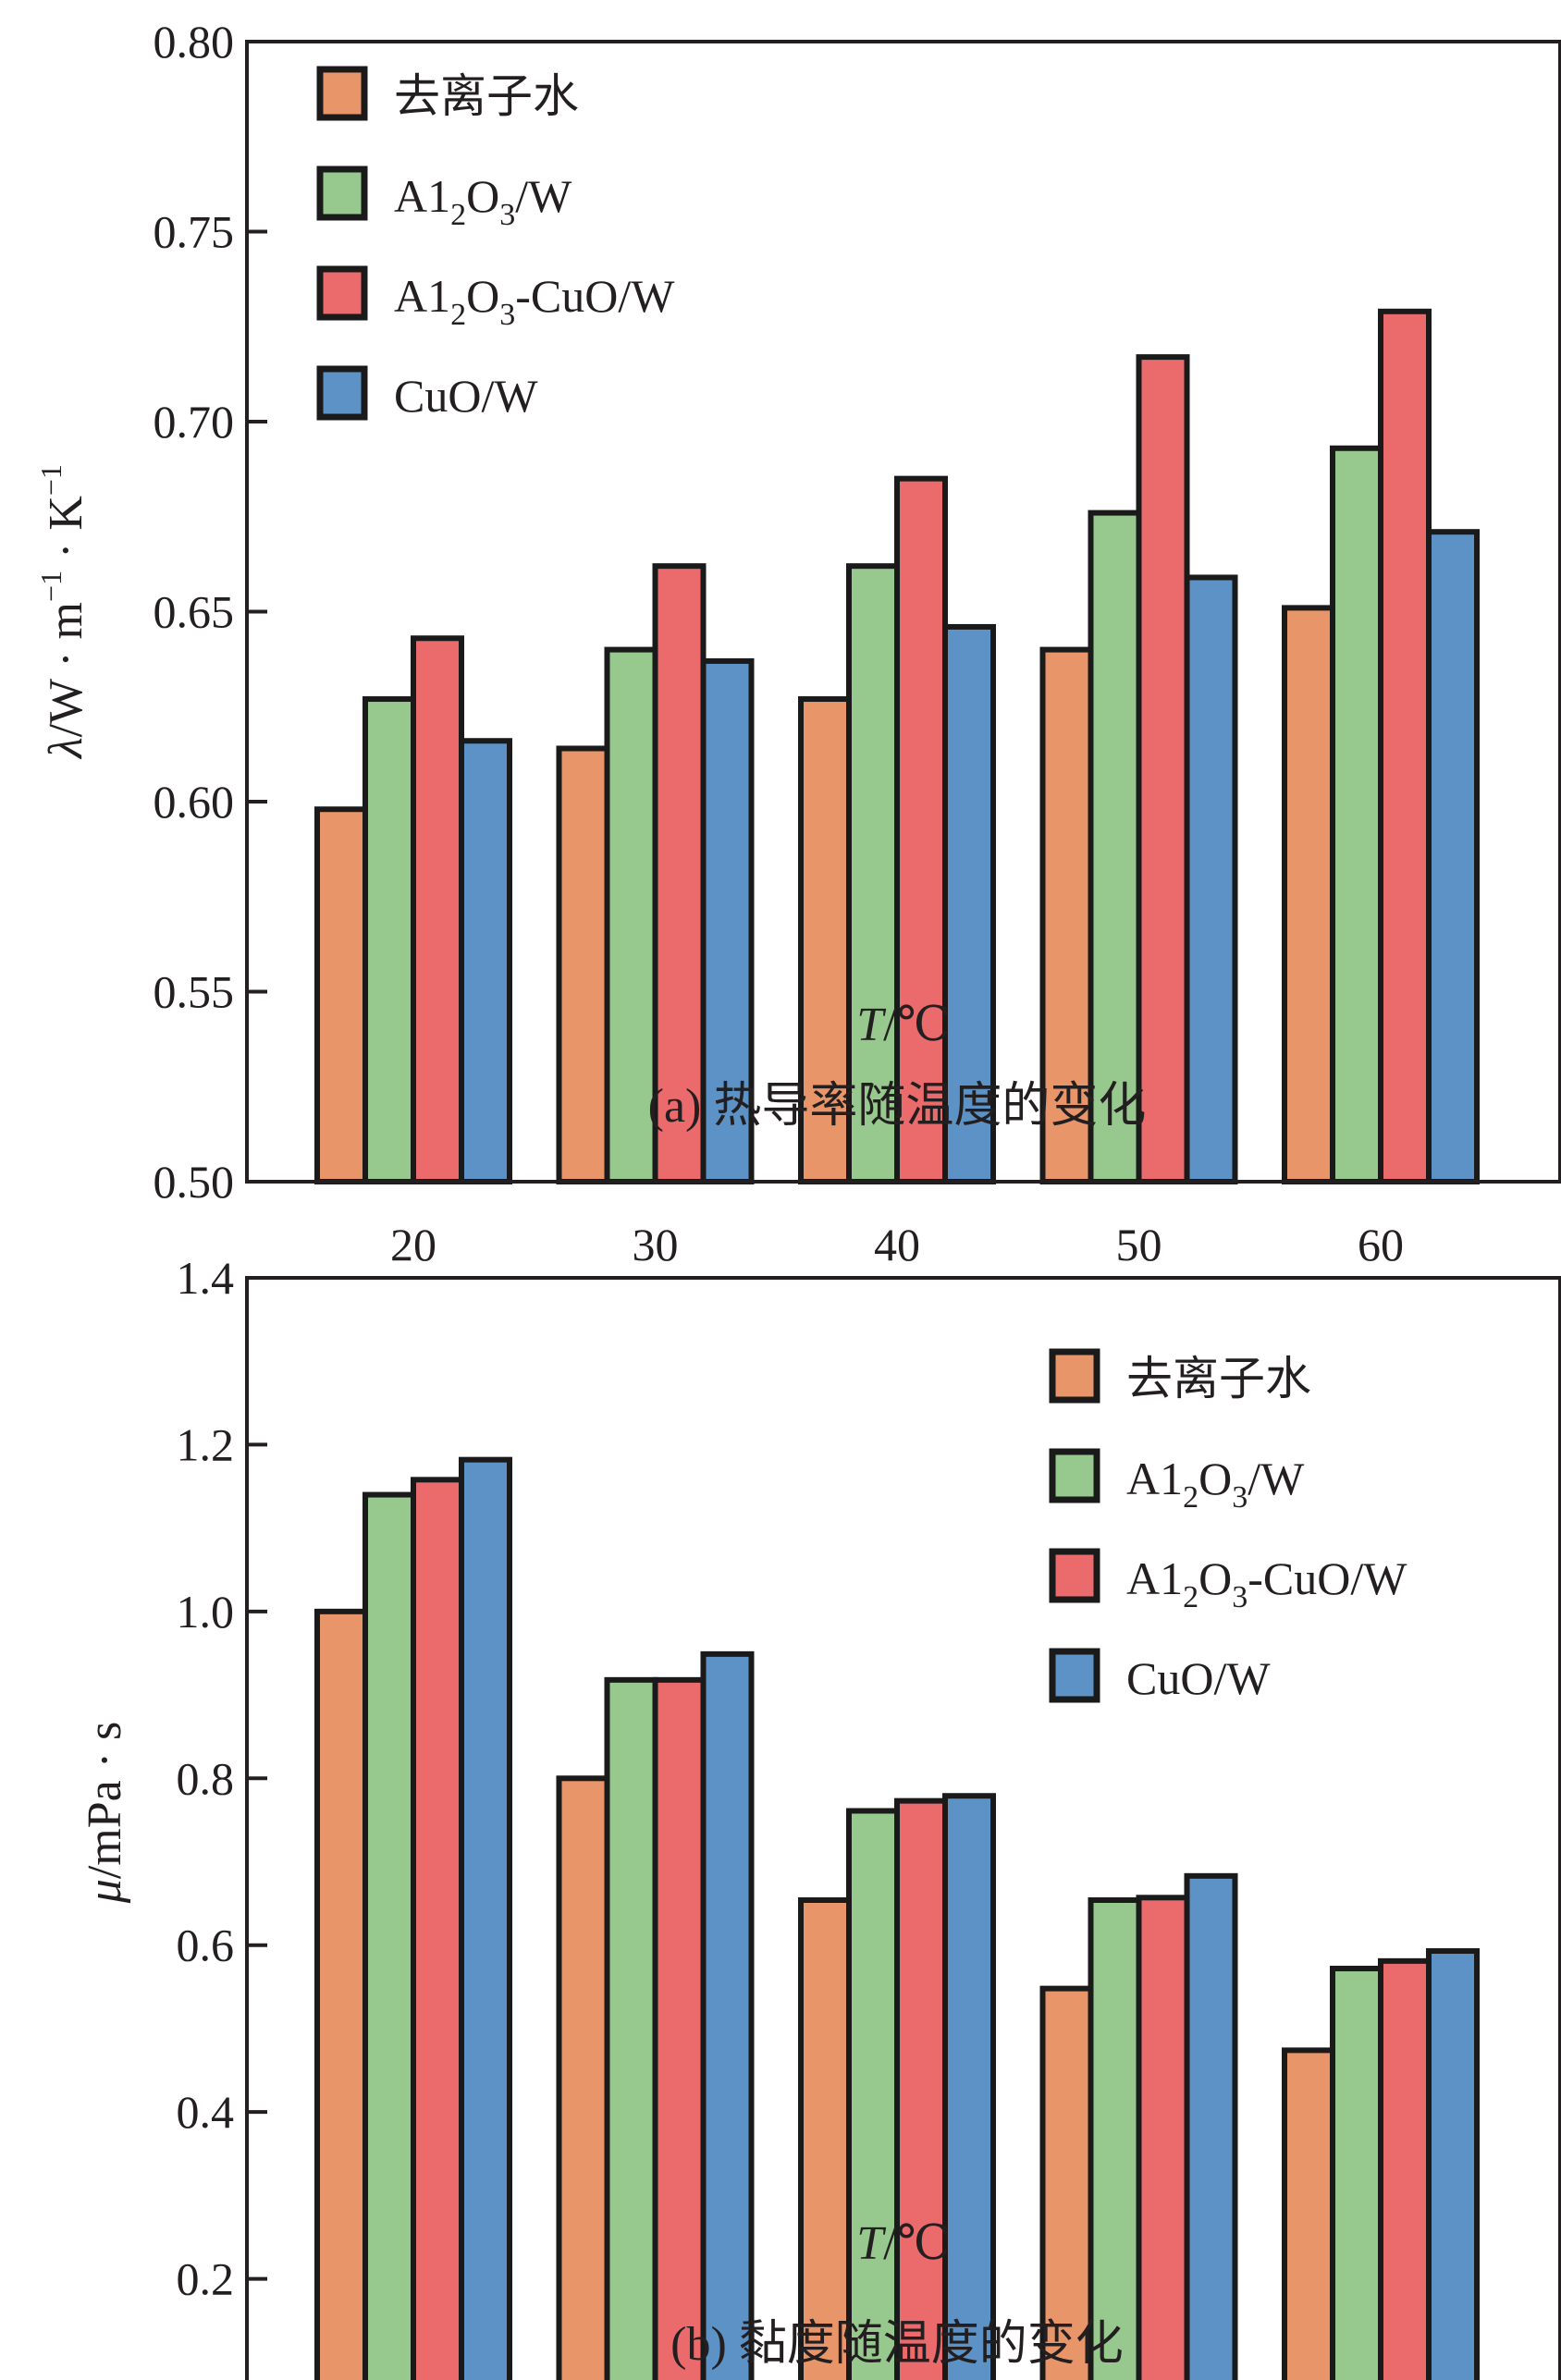  Describe the element at coordinates (898, 1106) in the screenshot. I see `chart-caption: (a) 热导率随温度的变化` at that location.